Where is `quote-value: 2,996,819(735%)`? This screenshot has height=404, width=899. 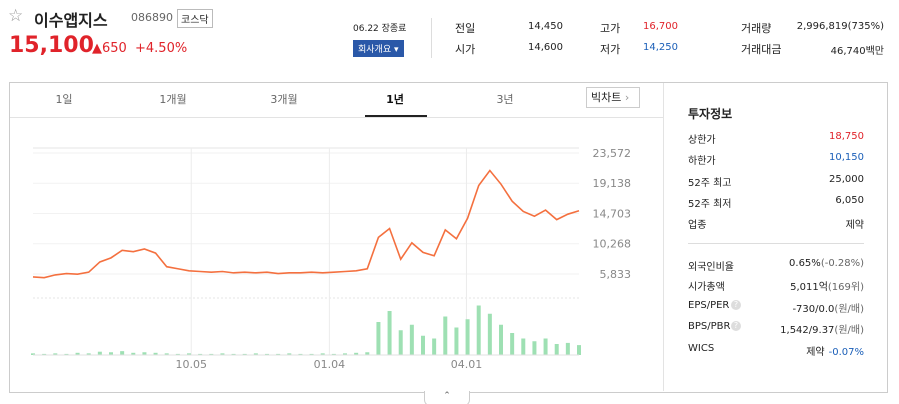 quote-value: 2,996,819(735%) is located at coordinates (840, 26).